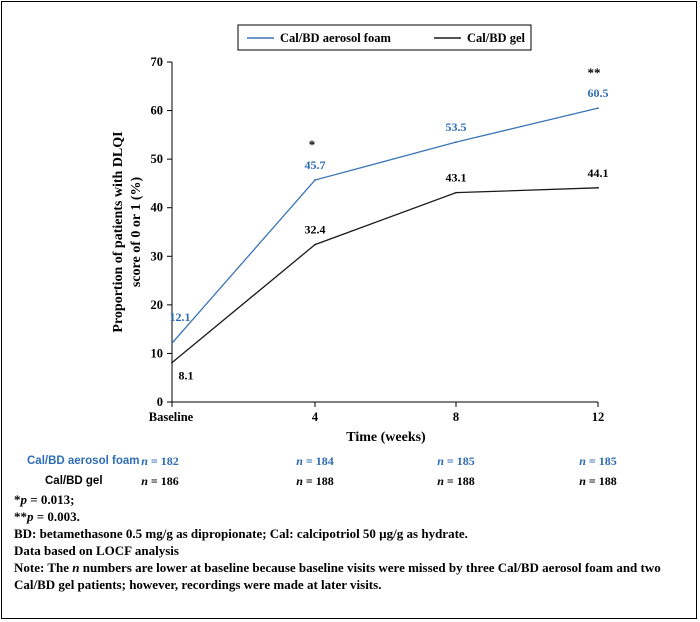 The image size is (700, 622). What do you see at coordinates (335, 38) in the screenshot?
I see `legend-label-foam: Cal/BD aerosol foam` at bounding box center [335, 38].